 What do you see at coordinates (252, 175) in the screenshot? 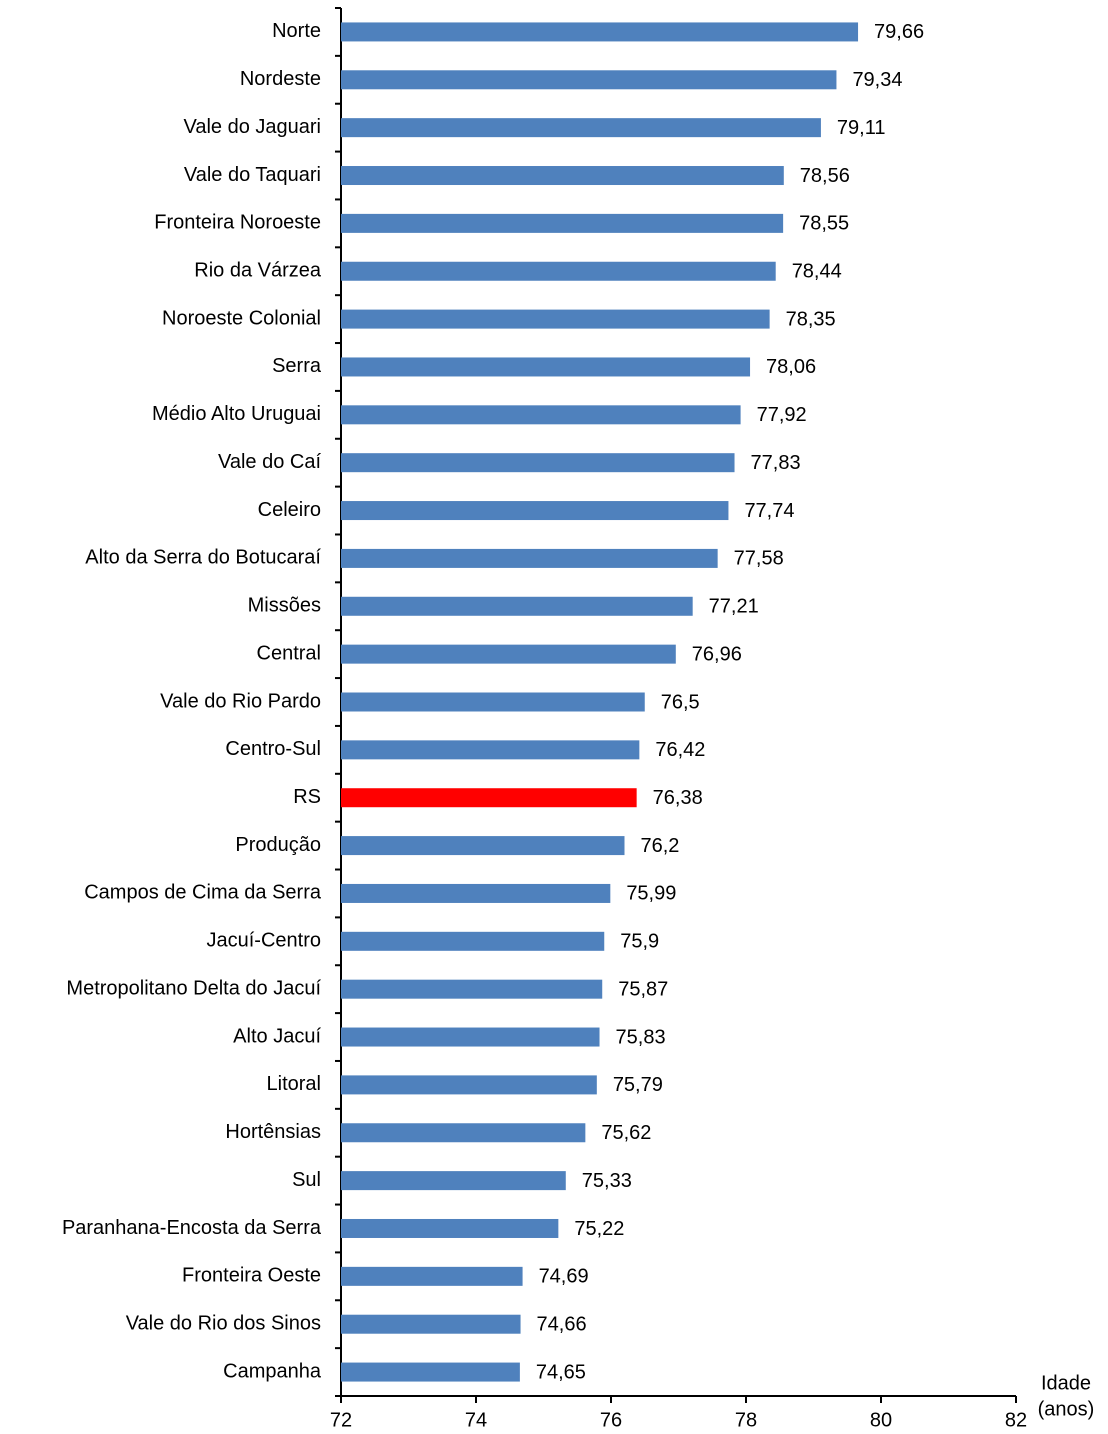
I see `y-tick-label: Vale do Taquari` at bounding box center [252, 175].